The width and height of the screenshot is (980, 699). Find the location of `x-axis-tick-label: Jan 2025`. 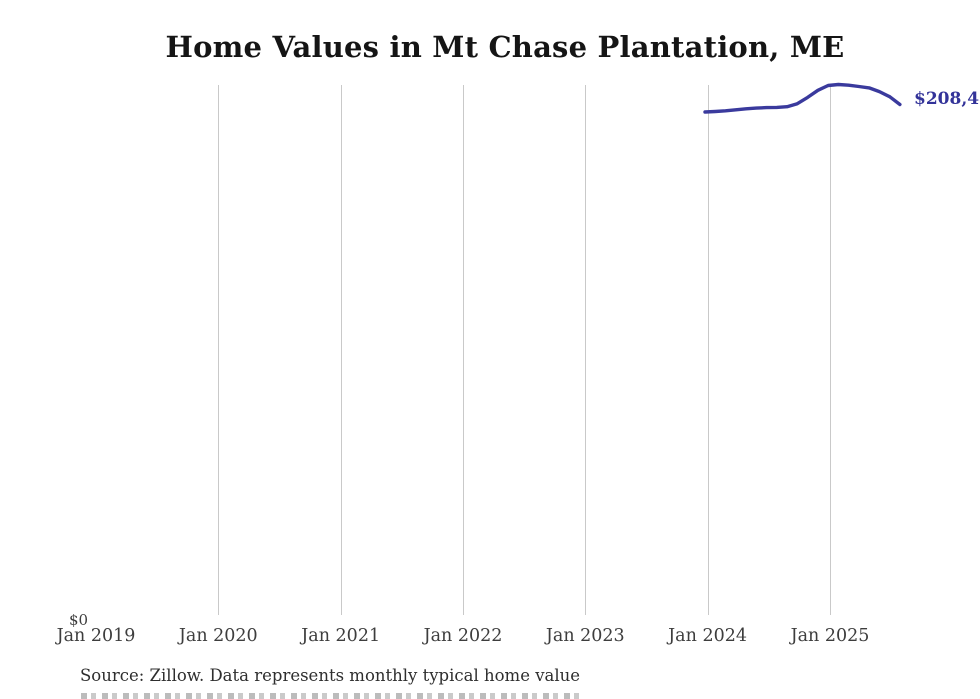

x-axis-tick-label: Jan 2025 is located at coordinates (830, 636).